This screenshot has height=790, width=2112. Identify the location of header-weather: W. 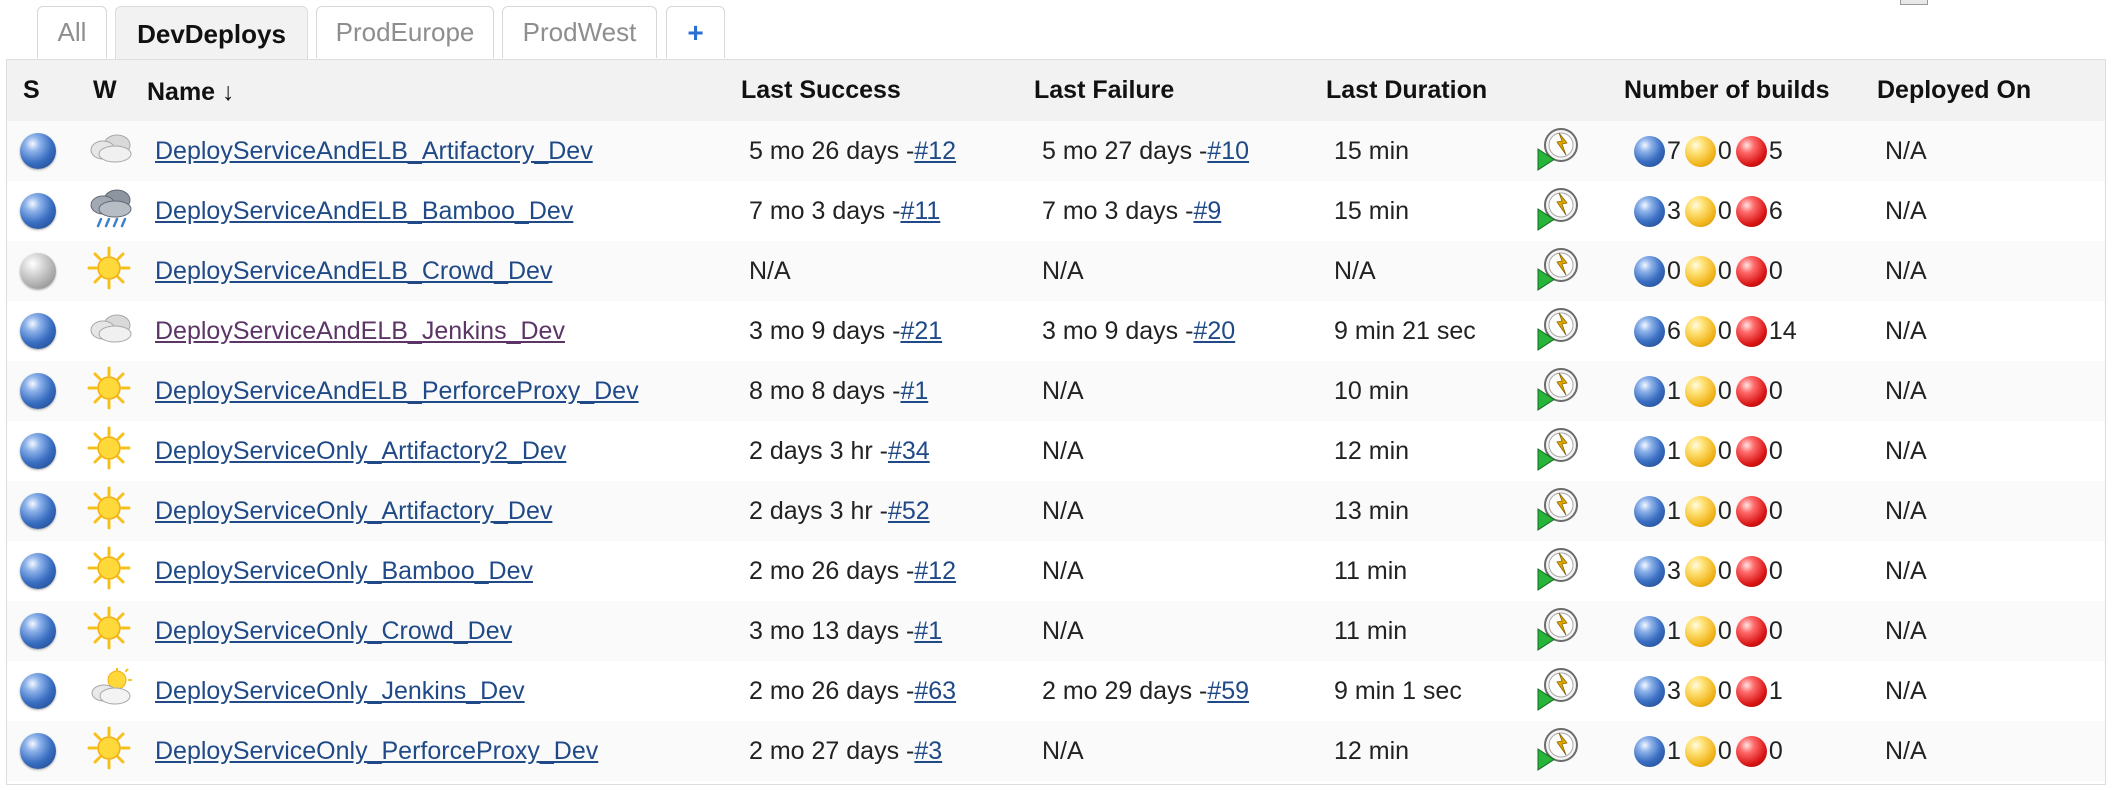
(105, 90).